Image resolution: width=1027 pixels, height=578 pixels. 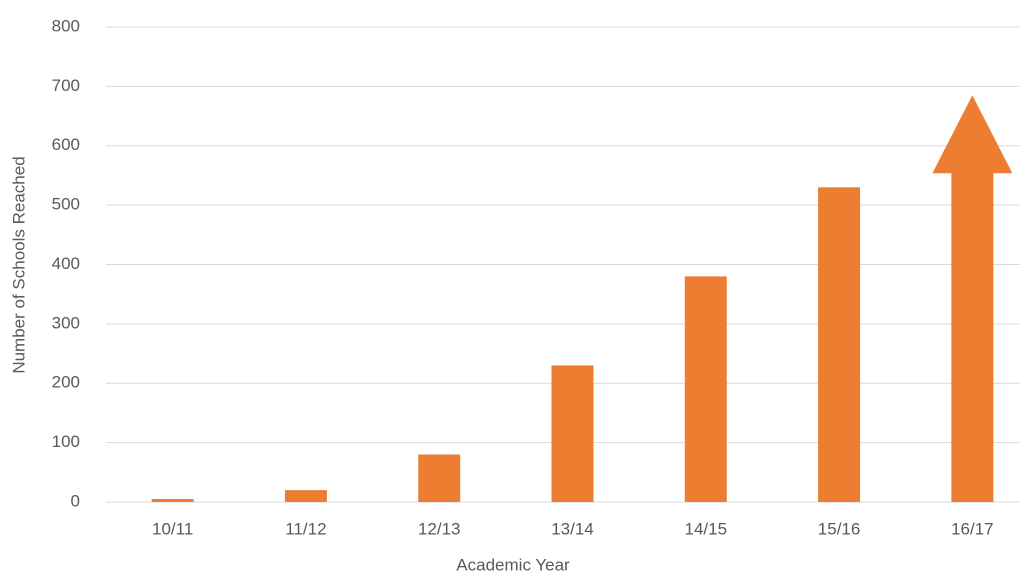 I want to click on x-tick-label: 16/17, so click(x=972, y=528).